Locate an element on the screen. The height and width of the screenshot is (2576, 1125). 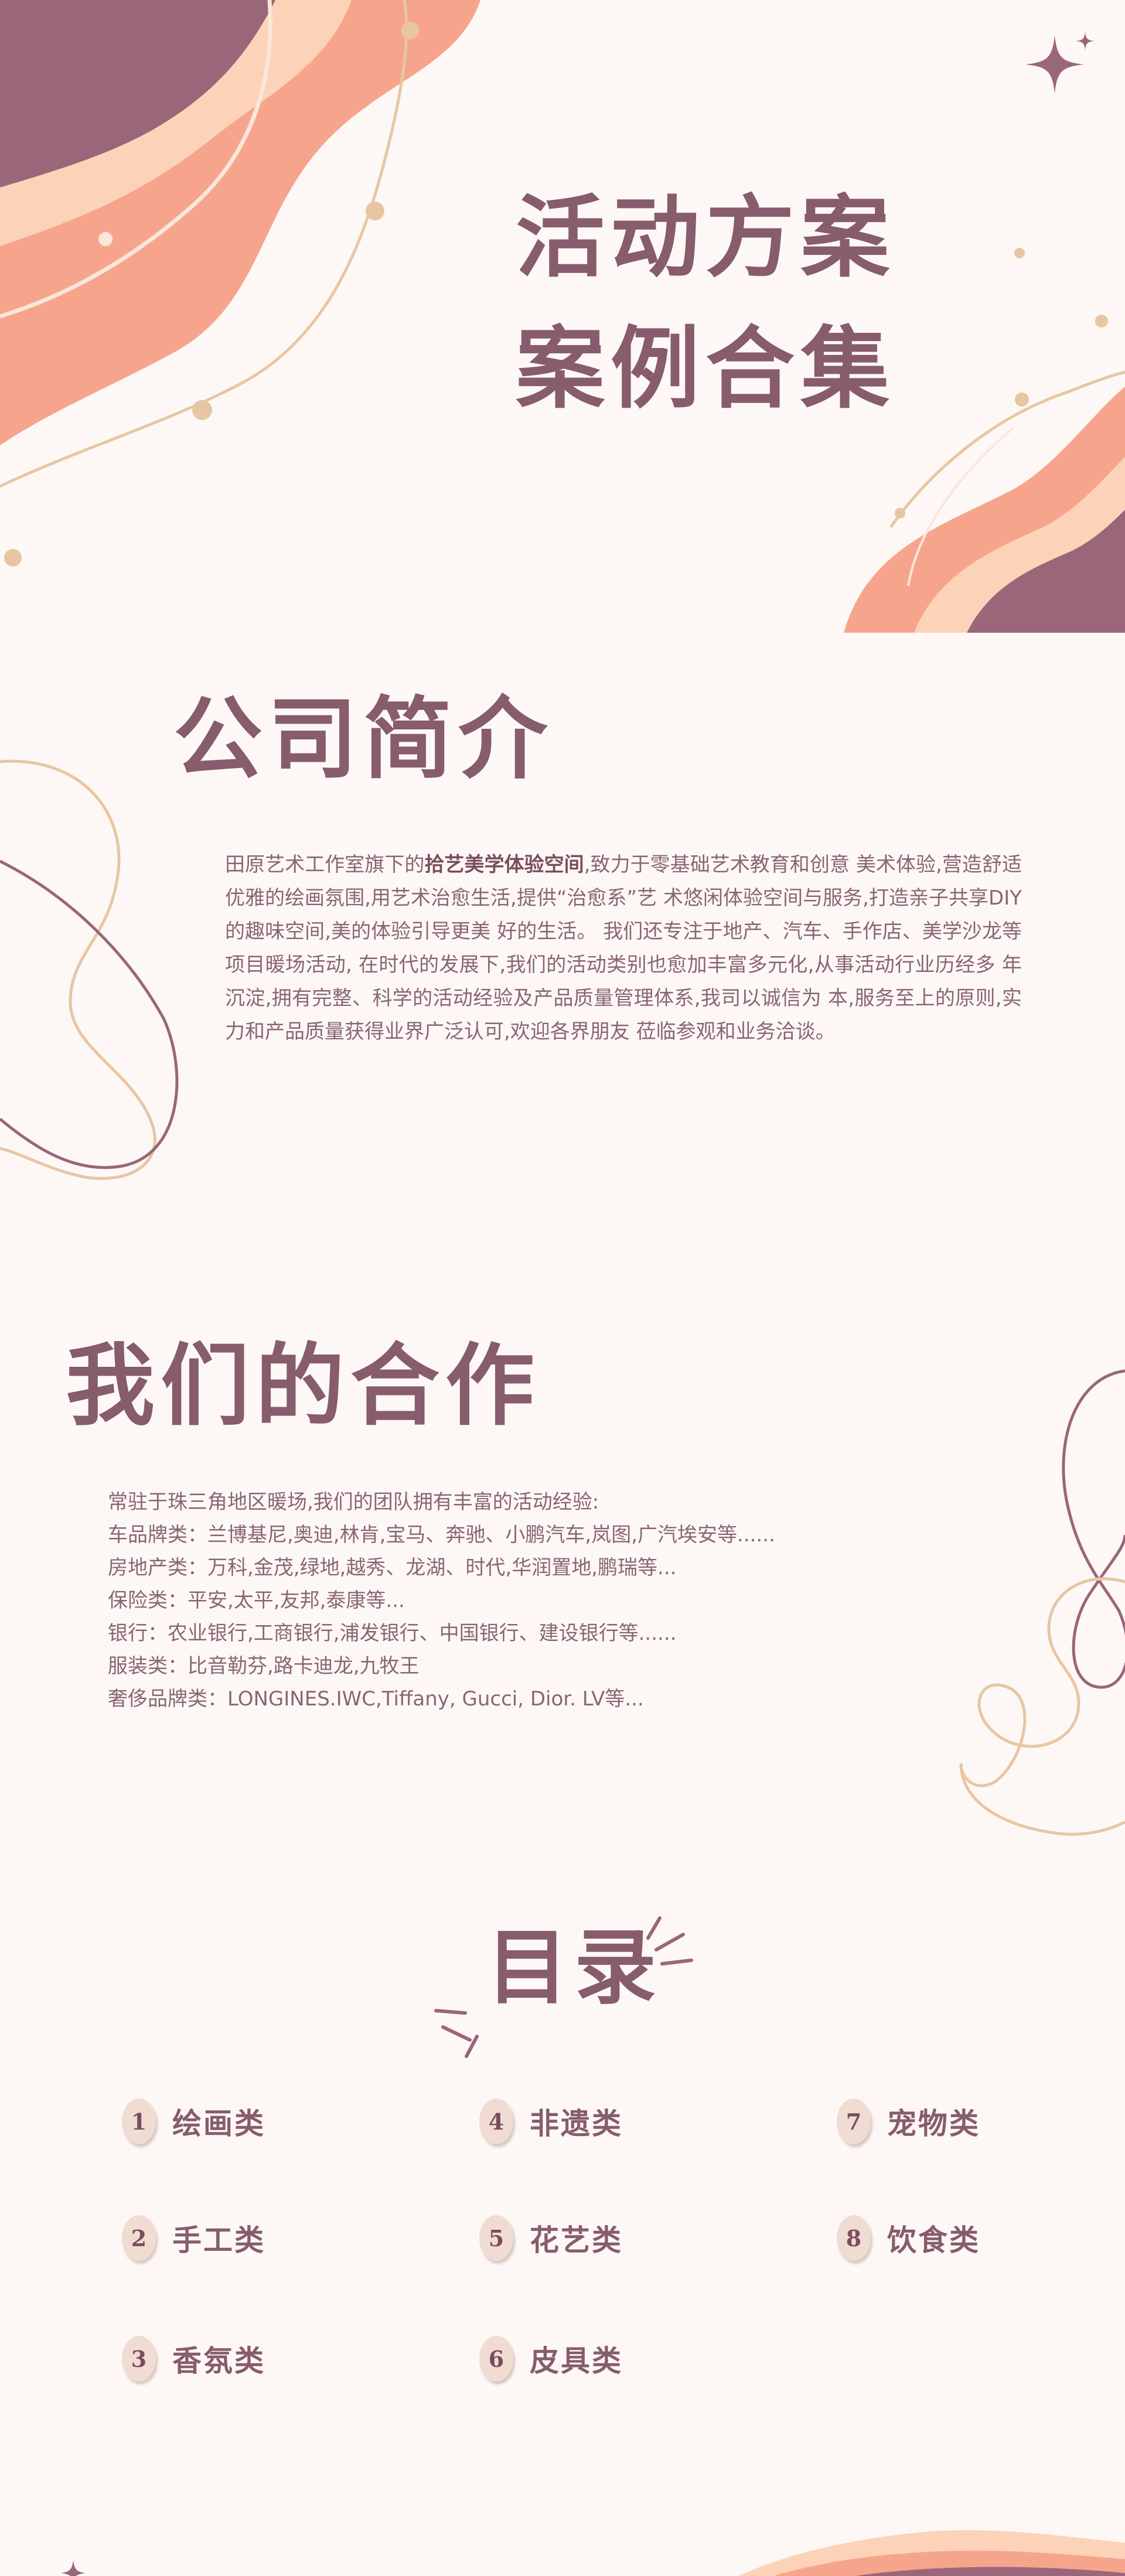
cooperation-heading: 我们的合作 is located at coordinates (303, 1386).